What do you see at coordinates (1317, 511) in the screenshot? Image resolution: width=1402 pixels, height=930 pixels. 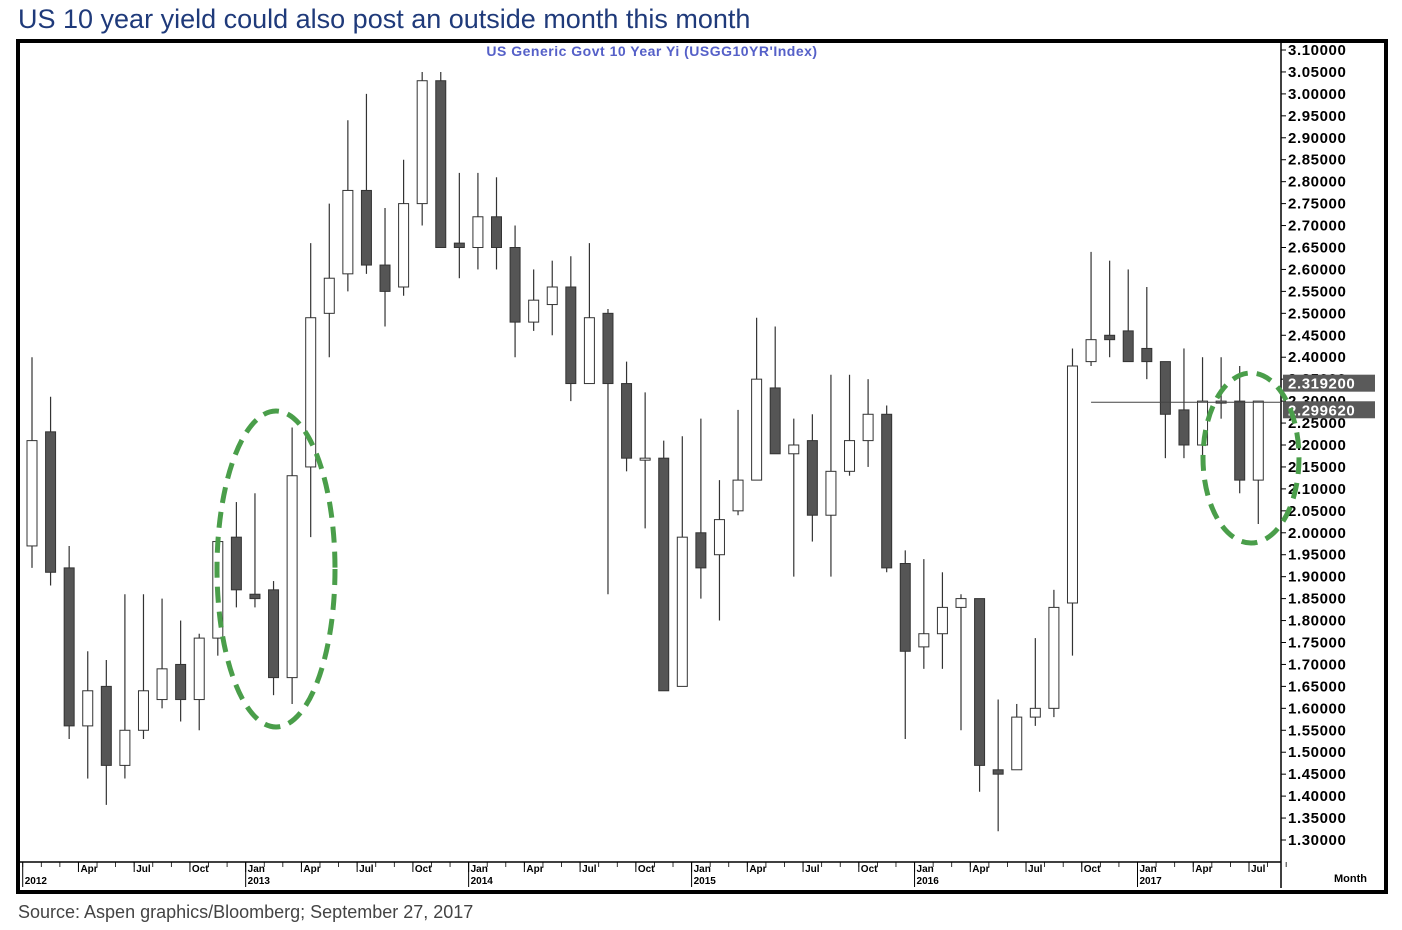 I see `y-tick-label: 2.05000` at bounding box center [1317, 511].